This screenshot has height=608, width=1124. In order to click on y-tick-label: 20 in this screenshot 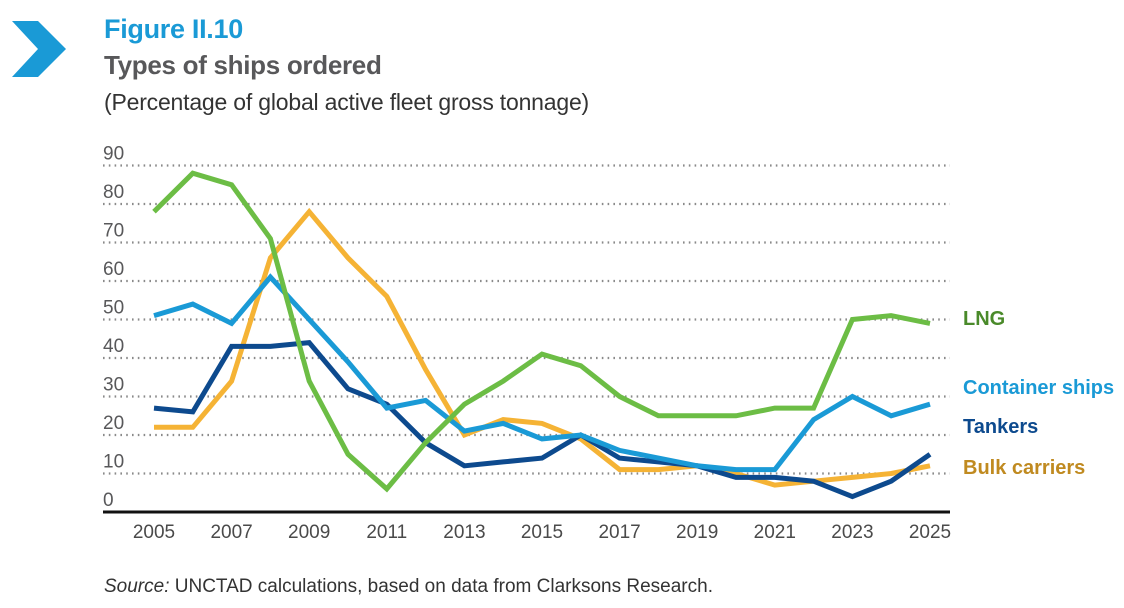, I will do `click(113, 423)`.